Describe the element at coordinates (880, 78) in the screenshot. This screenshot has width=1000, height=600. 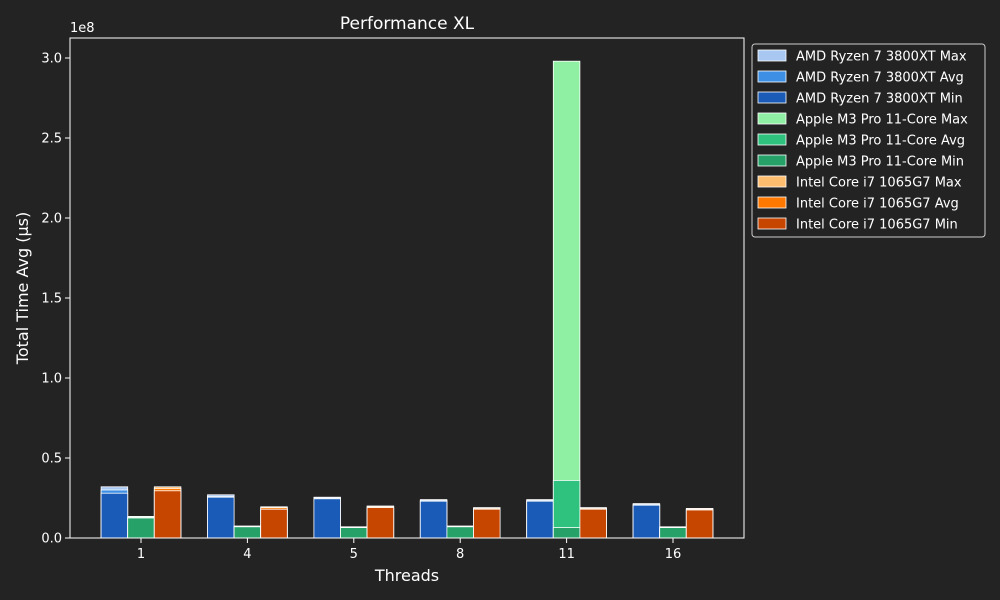
I see `legend-label: AMD Ryzen 7 3800XT Avg` at that location.